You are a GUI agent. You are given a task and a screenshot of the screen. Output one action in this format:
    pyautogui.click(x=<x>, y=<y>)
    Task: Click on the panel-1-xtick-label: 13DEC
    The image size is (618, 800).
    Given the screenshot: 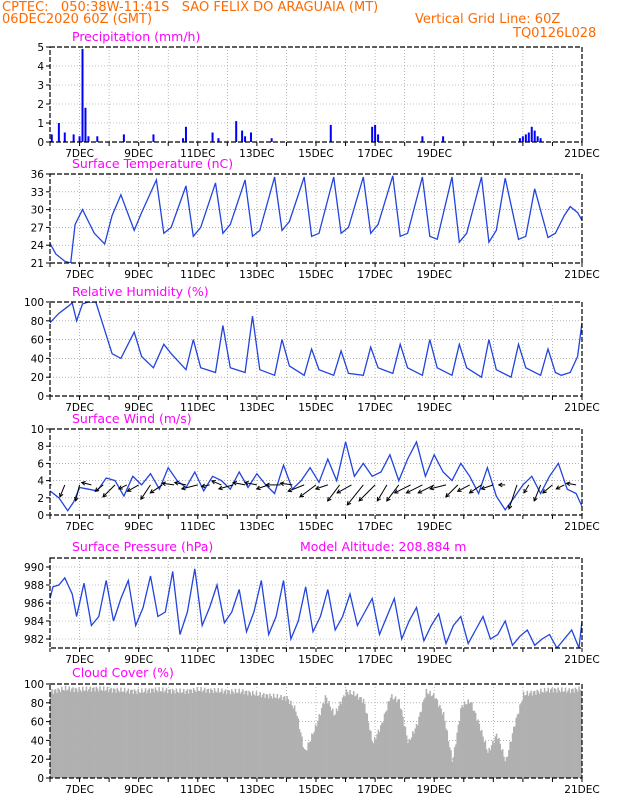 What is the action you would take?
    pyautogui.click(x=256, y=154)
    